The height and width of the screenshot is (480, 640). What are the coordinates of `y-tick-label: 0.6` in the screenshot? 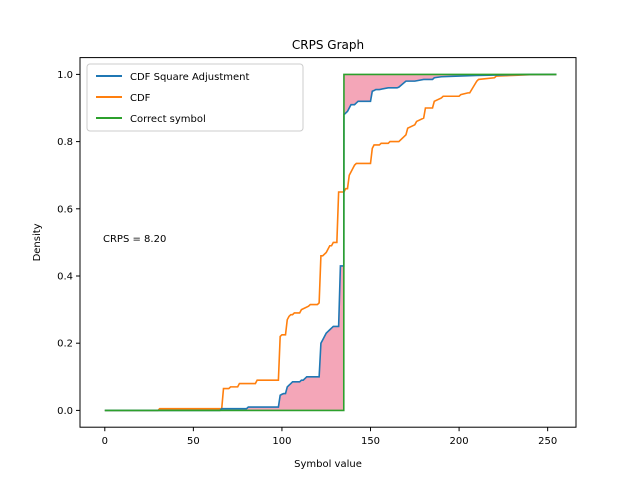 It's located at (65, 209).